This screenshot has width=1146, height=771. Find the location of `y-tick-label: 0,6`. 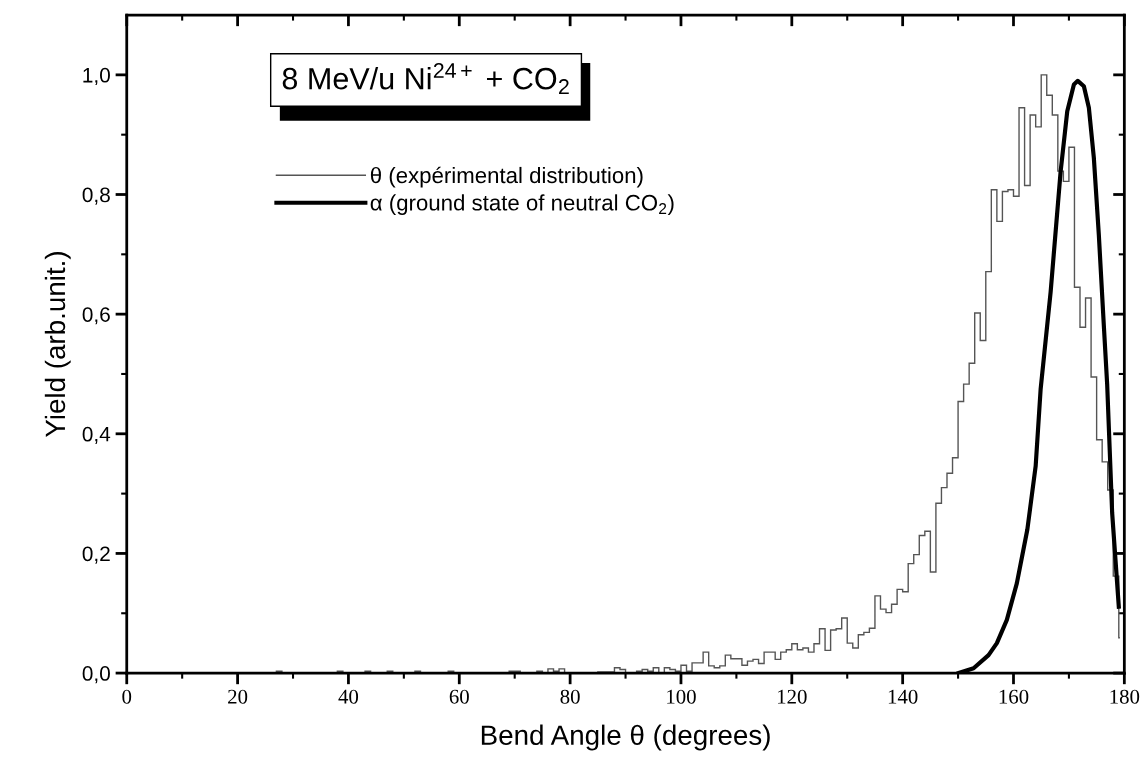

y-tick-label: 0,6 is located at coordinates (96, 316).